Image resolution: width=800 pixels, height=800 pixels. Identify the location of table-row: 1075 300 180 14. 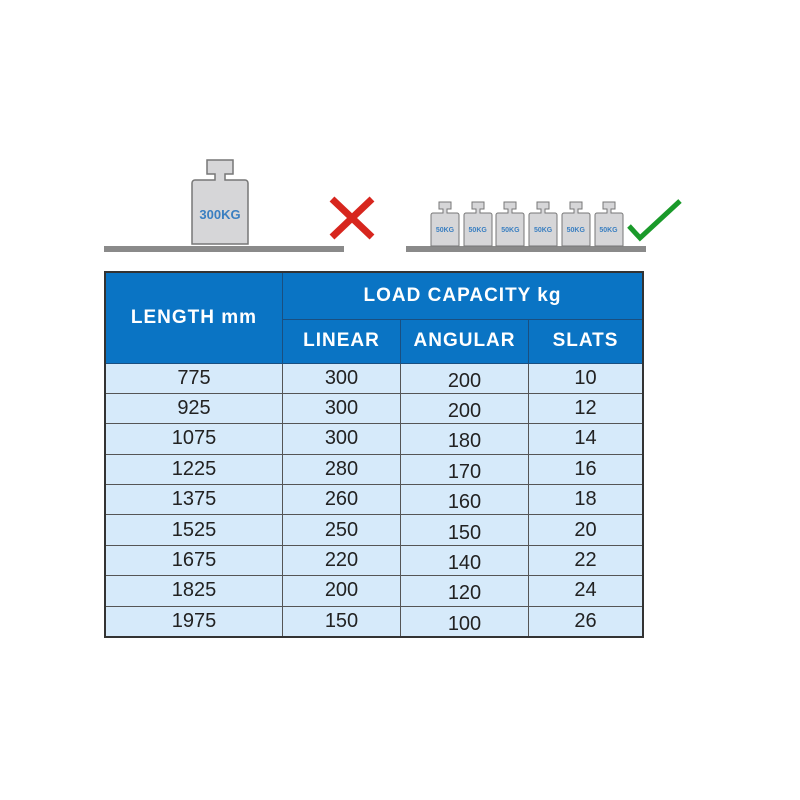
(374, 439).